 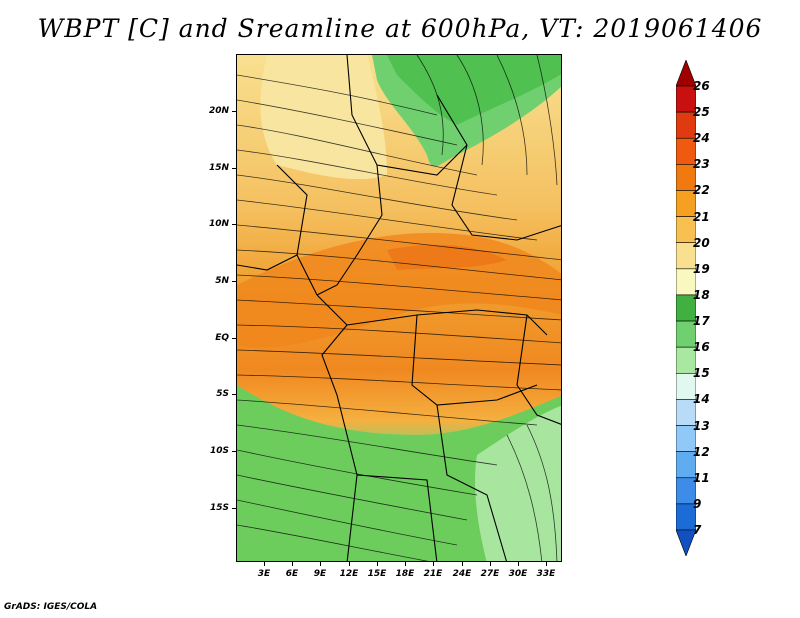 I want to click on colorbar-level-label: 11, so click(x=701, y=477).